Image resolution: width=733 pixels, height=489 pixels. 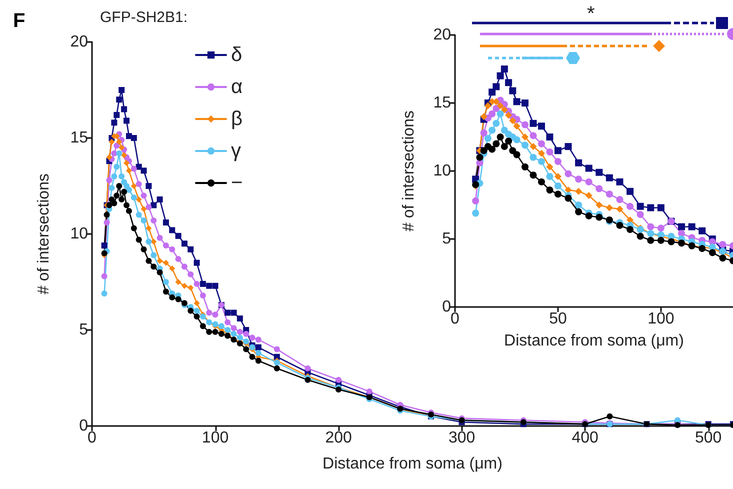 What do you see at coordinates (83, 330) in the screenshot?
I see `y-tick-label: 5` at bounding box center [83, 330].